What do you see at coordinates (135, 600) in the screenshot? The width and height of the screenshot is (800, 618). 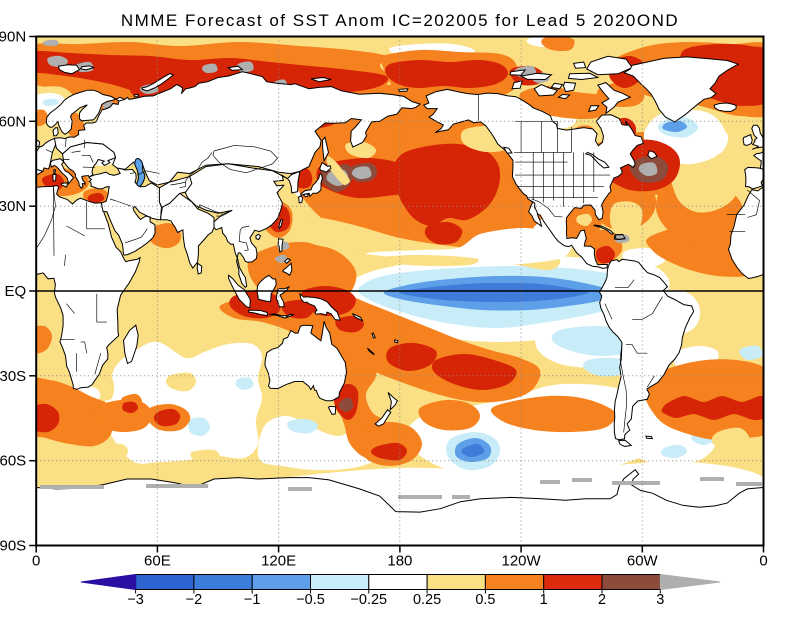 I see `svg-text: −3` at bounding box center [135, 600].